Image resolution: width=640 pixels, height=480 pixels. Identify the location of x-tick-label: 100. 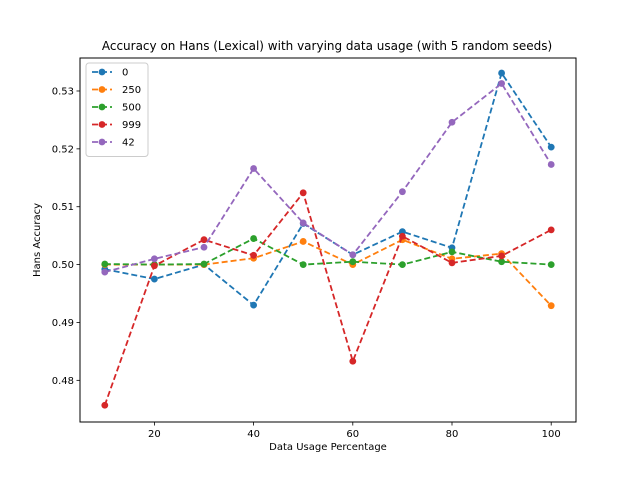
(551, 434).